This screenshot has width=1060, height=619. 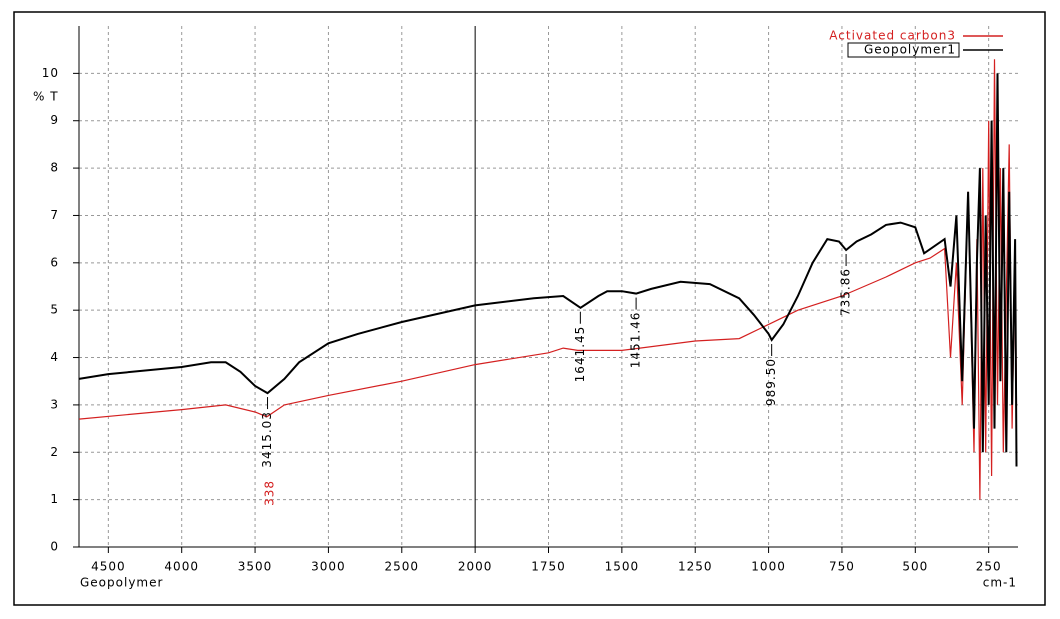 What do you see at coordinates (548, 567) in the screenshot?
I see `x-tick-label: 1750` at bounding box center [548, 567].